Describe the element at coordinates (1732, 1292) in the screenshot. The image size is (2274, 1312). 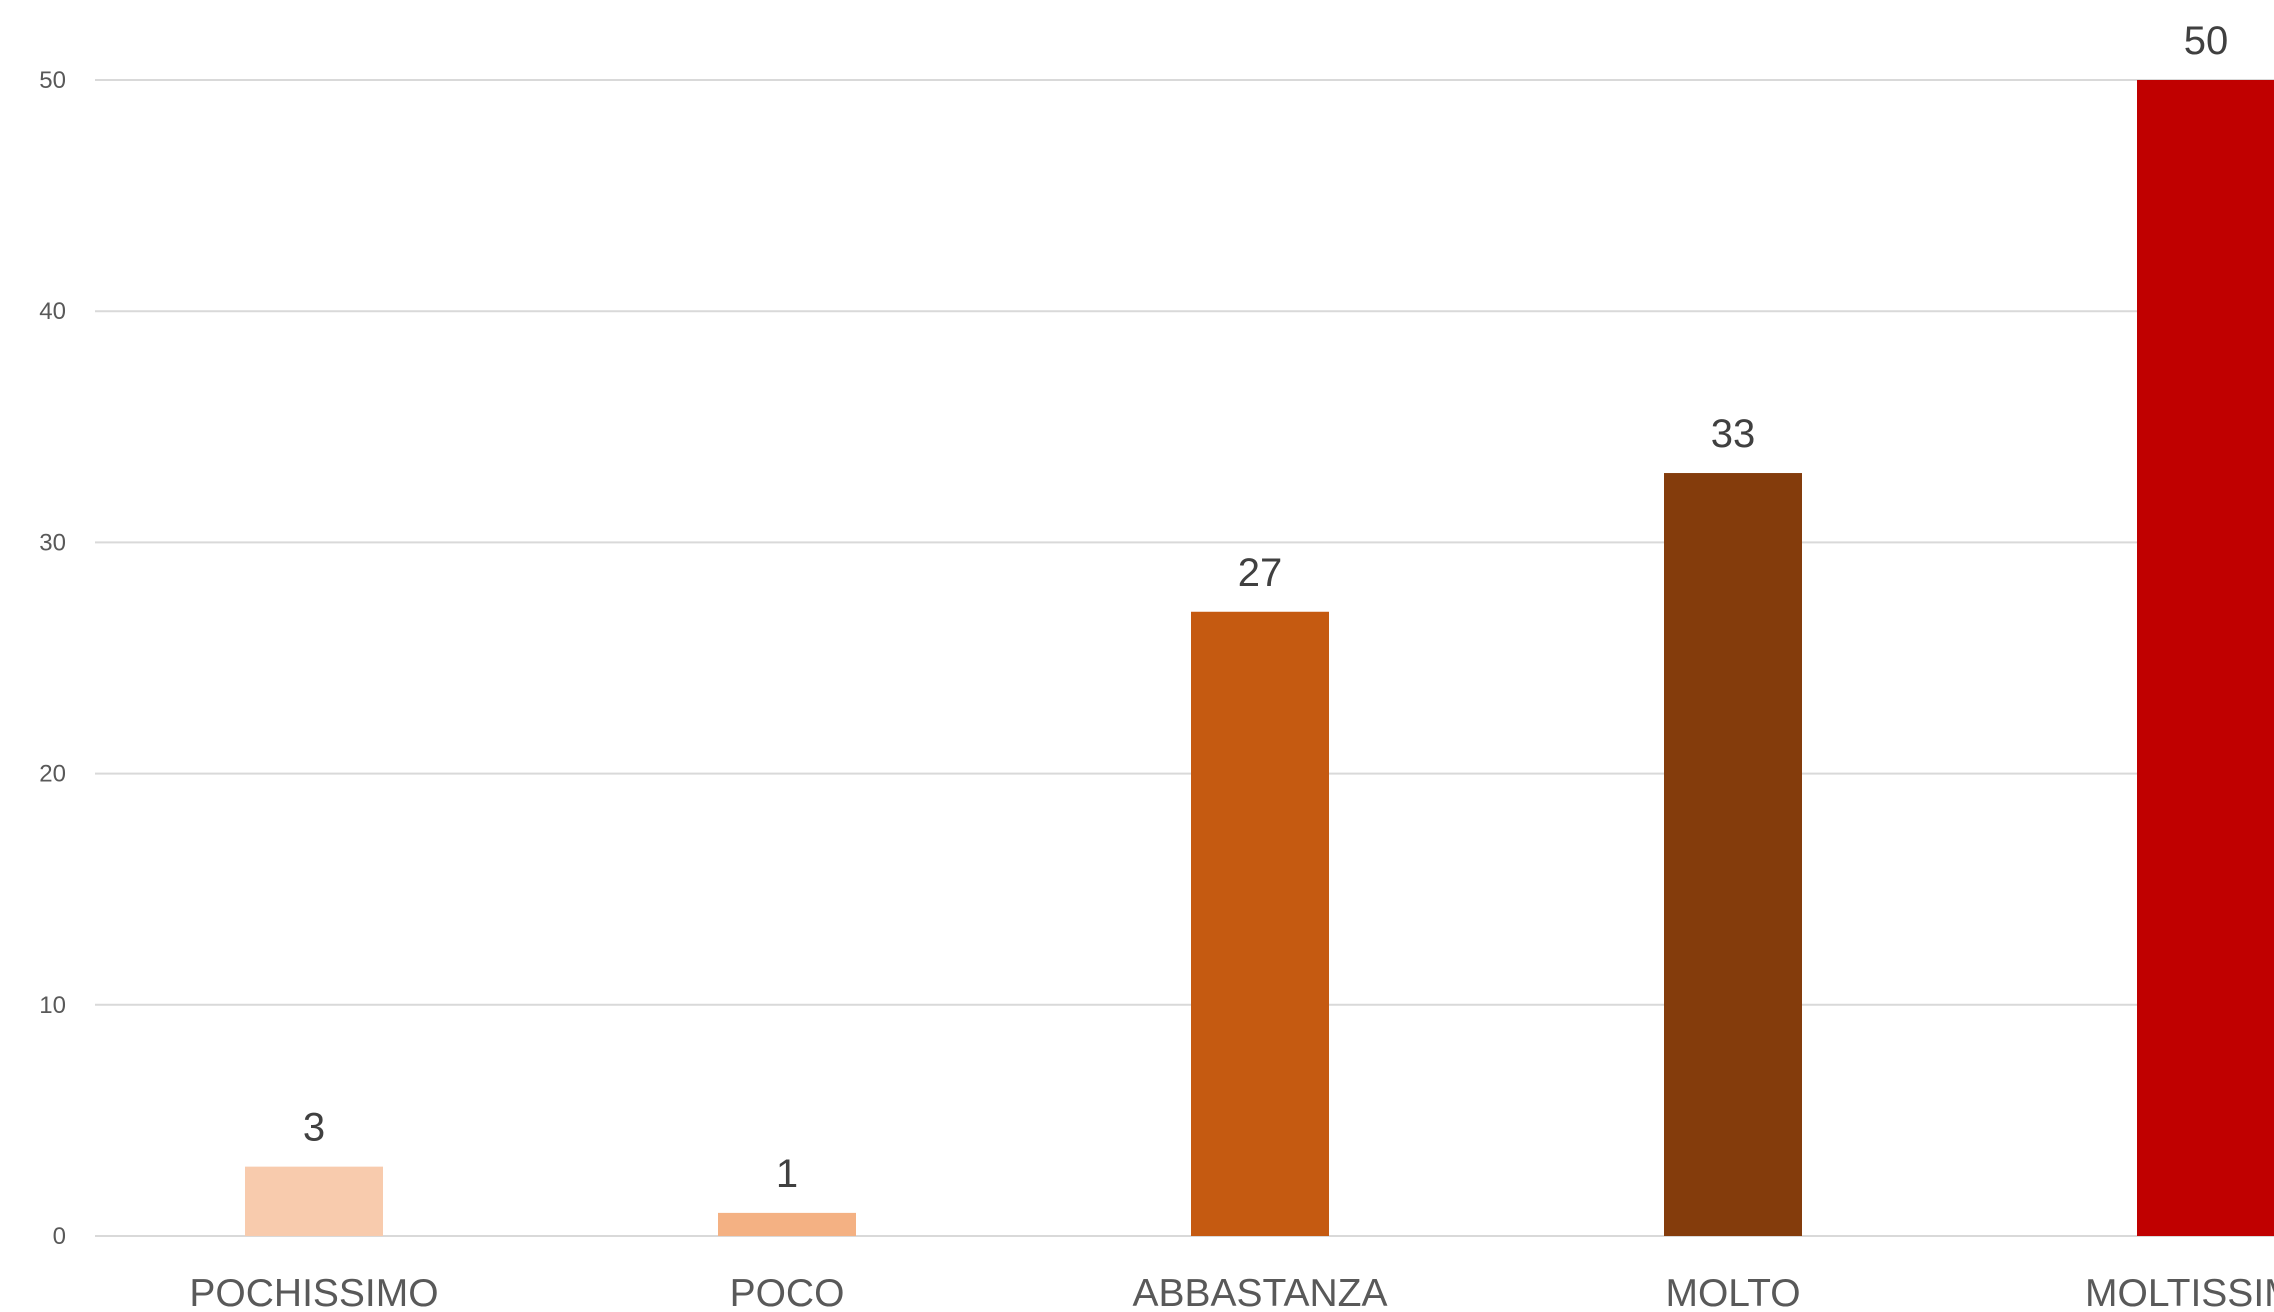
I see `category-label-molto: MOLTO` at that location.